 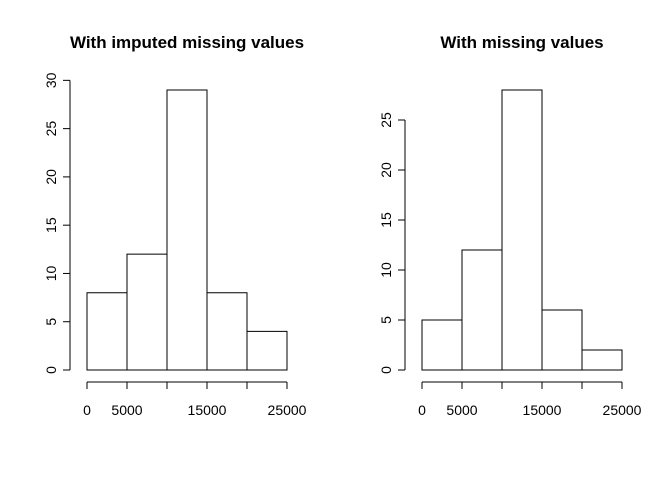 What do you see at coordinates (521, 42) in the screenshot?
I see `chart-title: With missing values` at bounding box center [521, 42].